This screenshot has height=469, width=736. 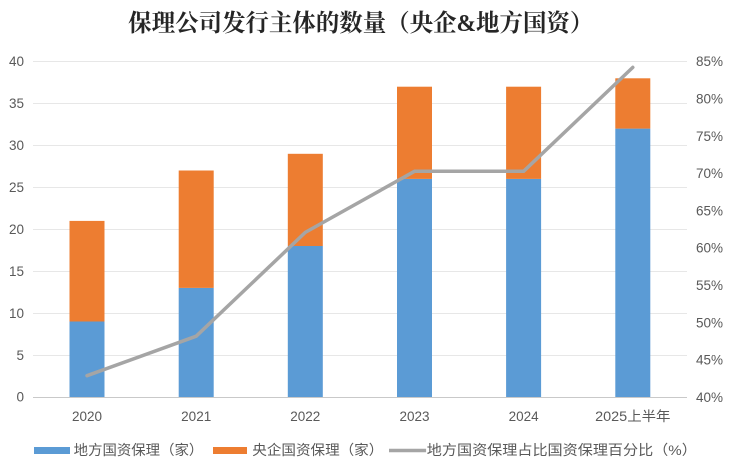 I want to click on svg-text: 10, so click(x=16, y=313).